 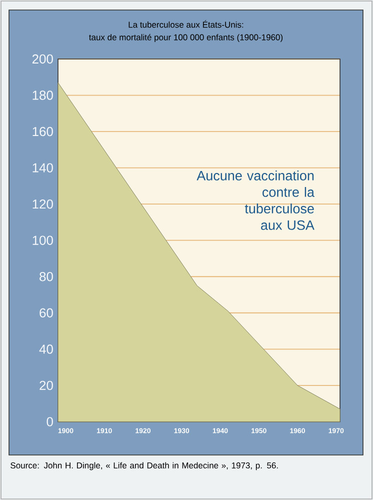 I want to click on y-tick-label: 20, so click(x=46, y=385).